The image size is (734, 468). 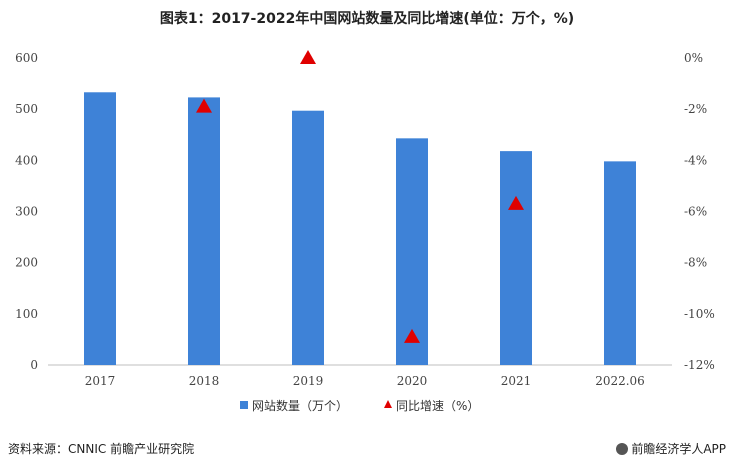 I want to click on brand-credit: 前瞻经济学人APP, so click(x=671, y=448).